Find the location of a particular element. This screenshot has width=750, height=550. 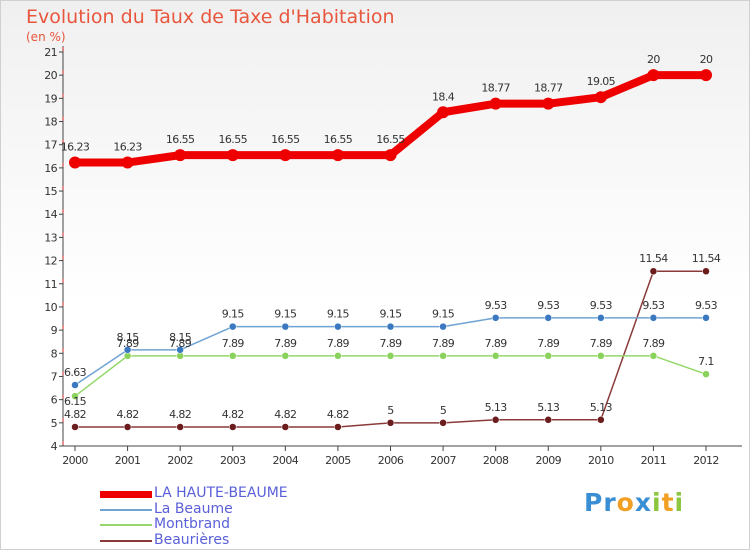

data-label: 9.53 is located at coordinates (706, 305).